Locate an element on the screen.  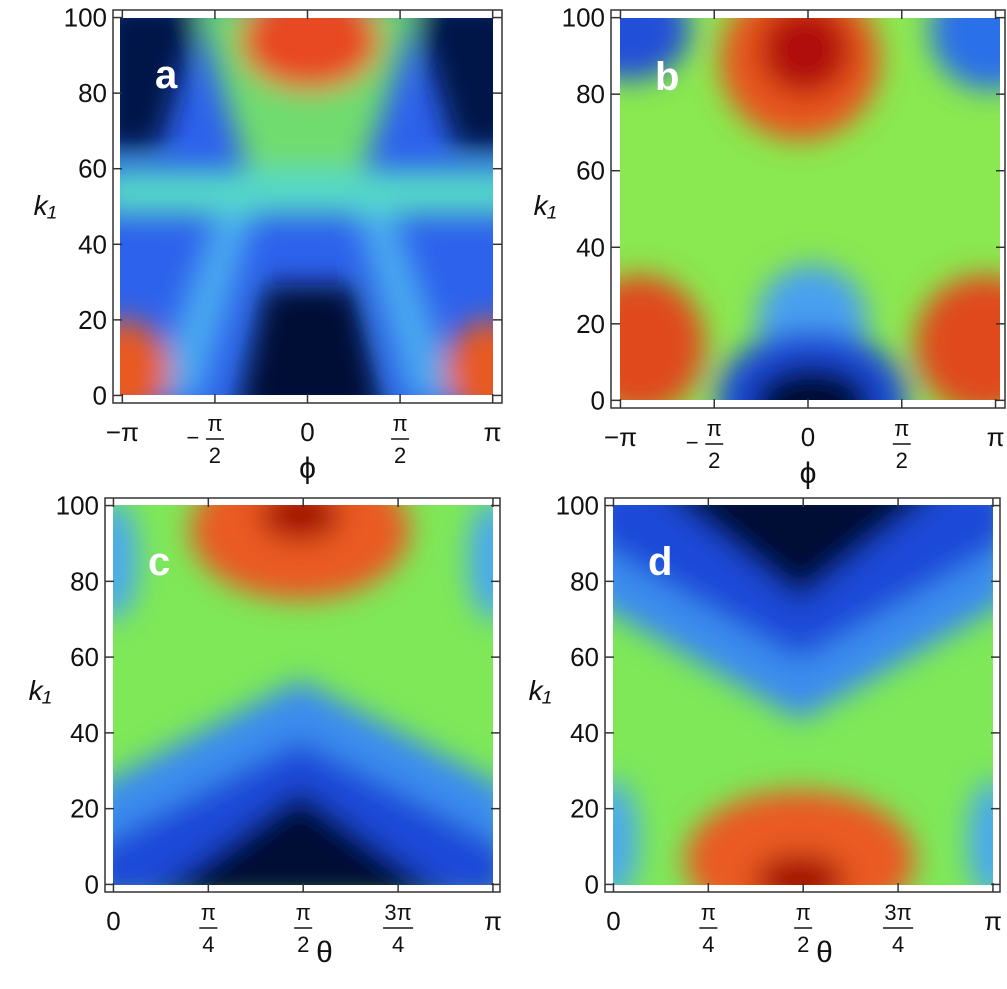
panel-label: b is located at coordinates (667, 77).